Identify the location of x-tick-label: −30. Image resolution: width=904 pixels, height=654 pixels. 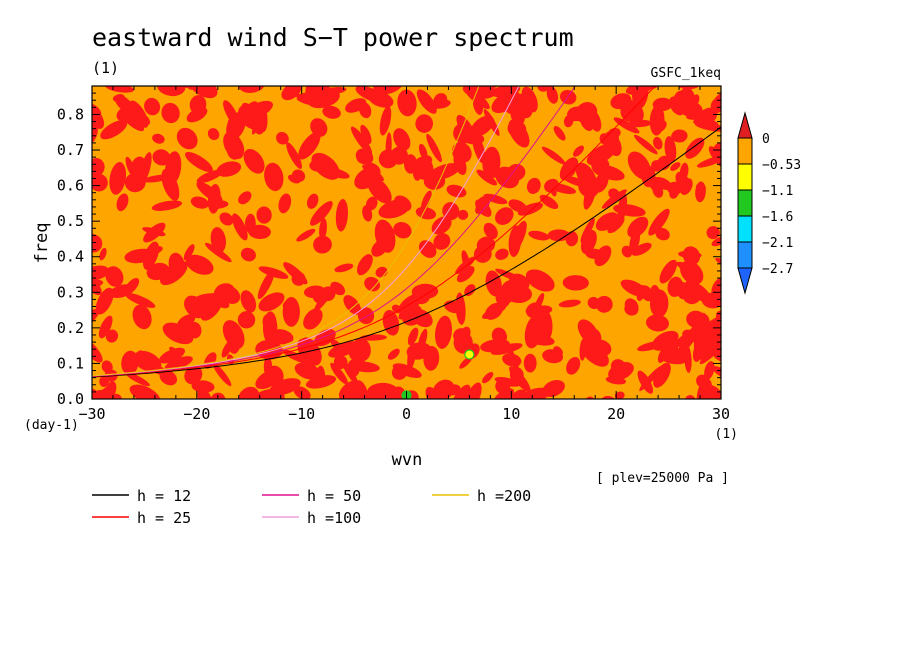
(91, 414).